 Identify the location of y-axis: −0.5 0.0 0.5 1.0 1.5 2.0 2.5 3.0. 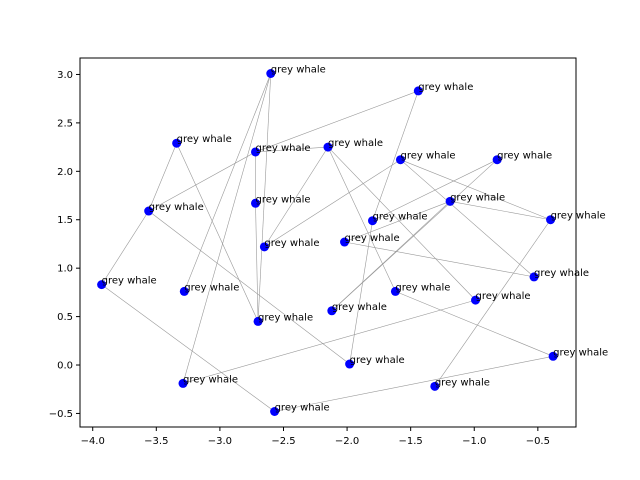
(64, 245).